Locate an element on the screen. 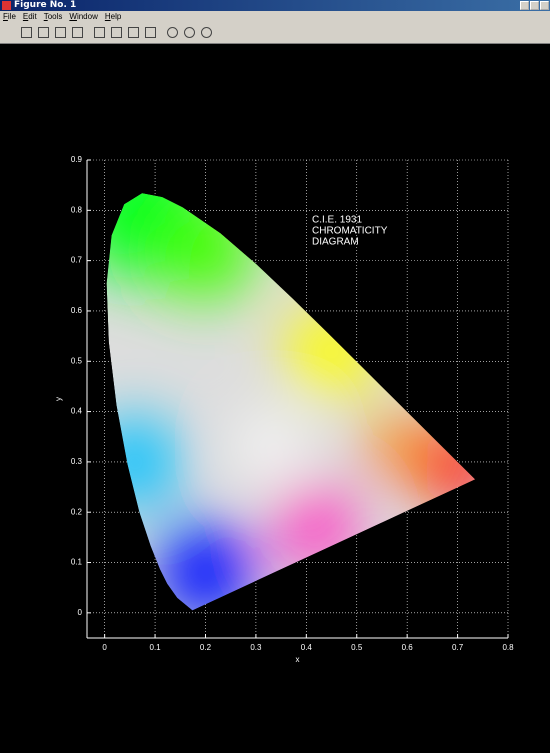 This screenshot has height=753, width=550. line-button is located at coordinates (150, 32).